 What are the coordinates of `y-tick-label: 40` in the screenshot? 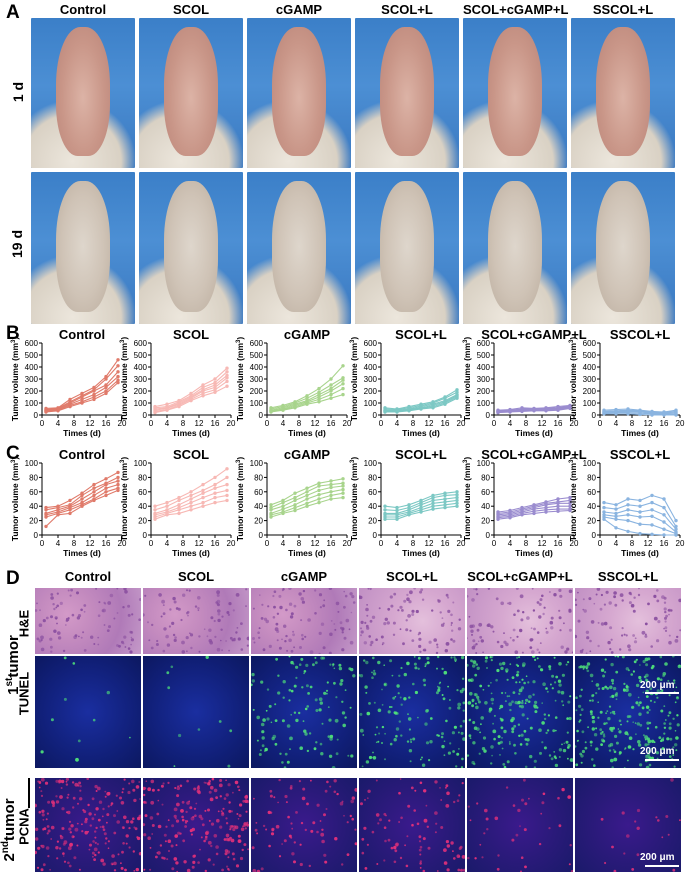 It's located at (142, 506).